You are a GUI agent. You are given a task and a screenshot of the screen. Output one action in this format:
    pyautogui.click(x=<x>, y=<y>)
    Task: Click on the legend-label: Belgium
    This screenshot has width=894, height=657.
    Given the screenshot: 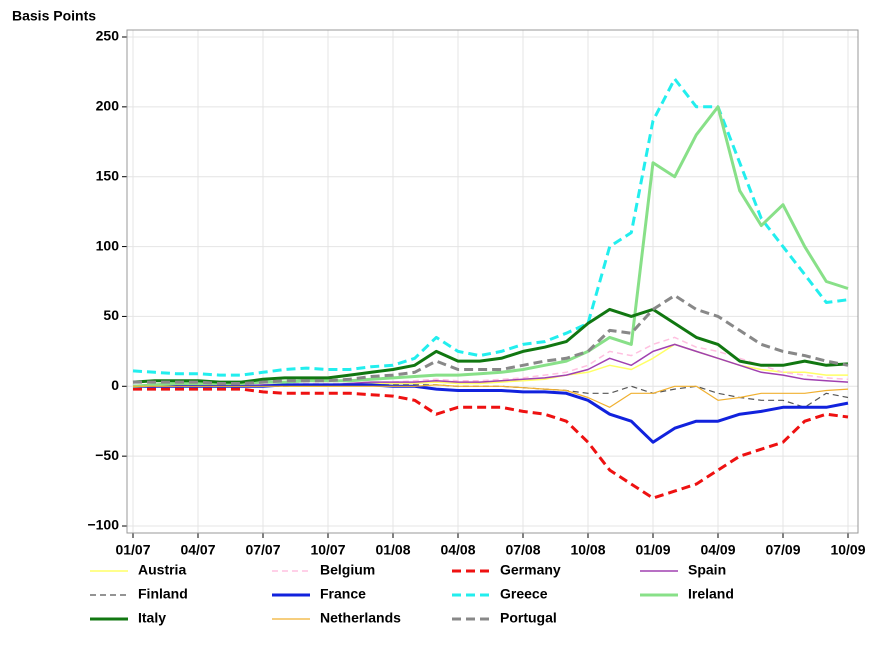 What is the action you would take?
    pyautogui.click(x=347, y=570)
    